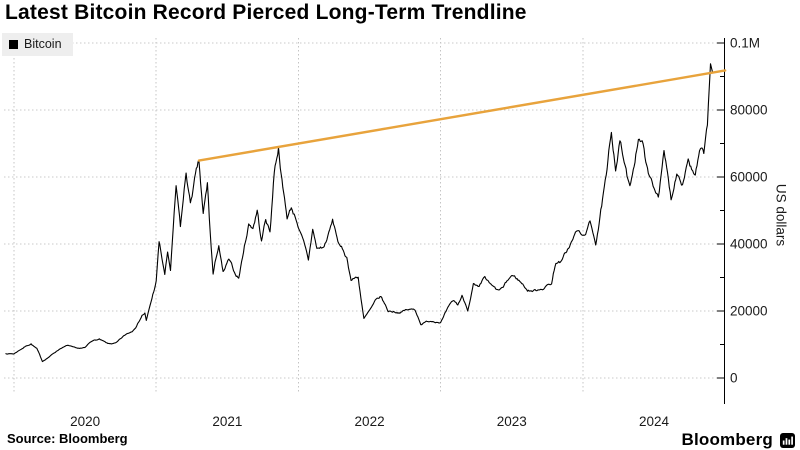 The image size is (800, 450). Describe the element at coordinates (749, 244) in the screenshot. I see `y-tick-label: 40000` at that location.